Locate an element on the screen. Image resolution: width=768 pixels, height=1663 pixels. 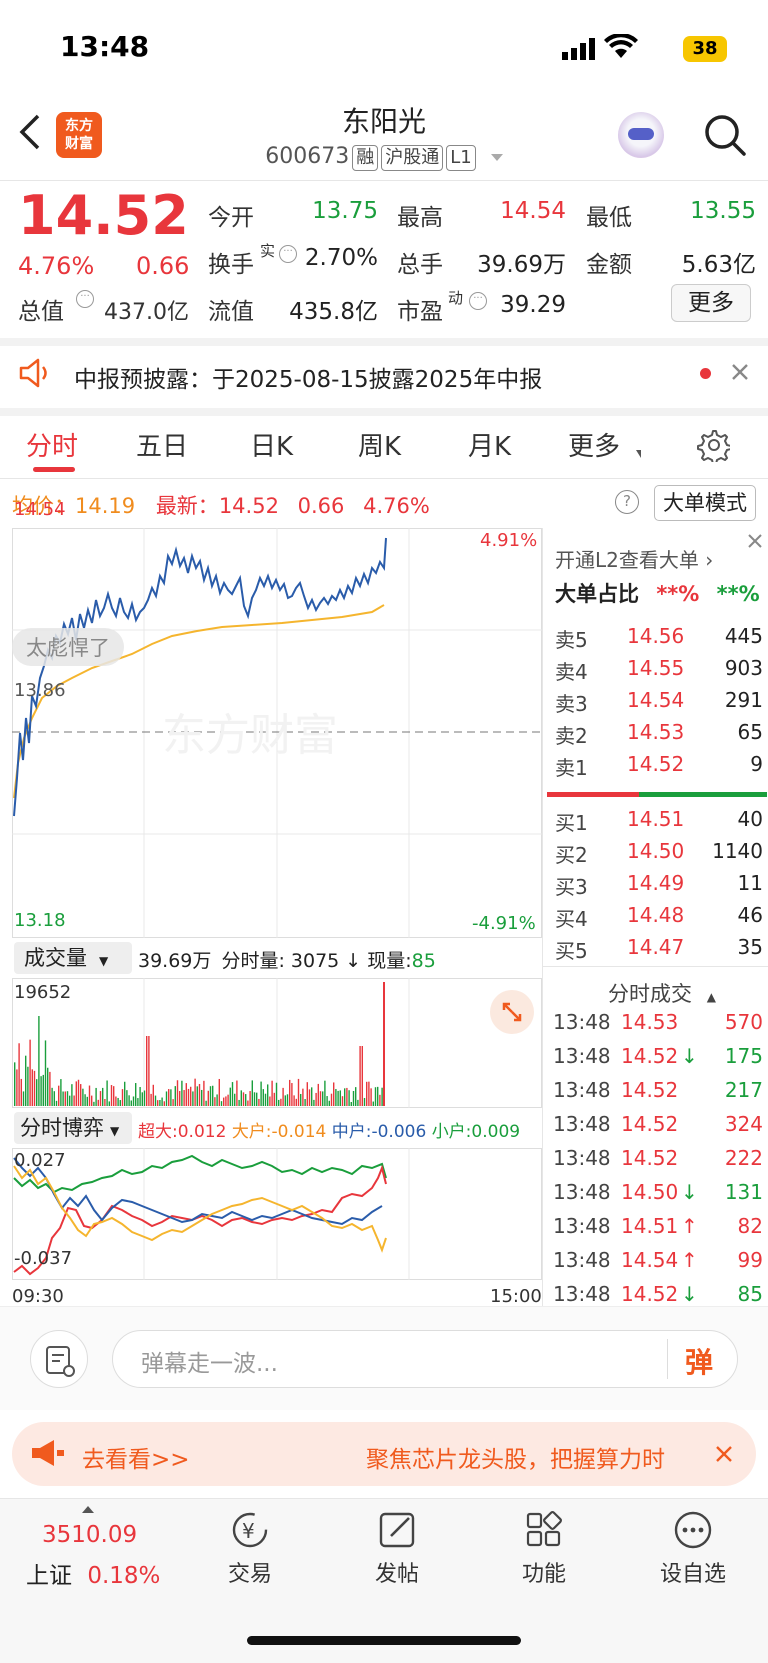
volume-selector: 成交量 ▼ is located at coordinates (73, 958).